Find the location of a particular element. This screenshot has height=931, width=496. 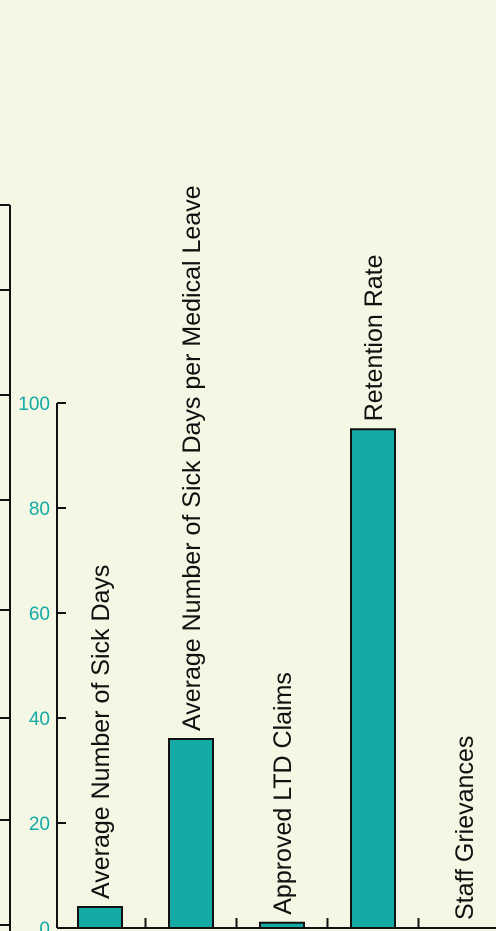

partial-left-axis is located at coordinates (5, 567).